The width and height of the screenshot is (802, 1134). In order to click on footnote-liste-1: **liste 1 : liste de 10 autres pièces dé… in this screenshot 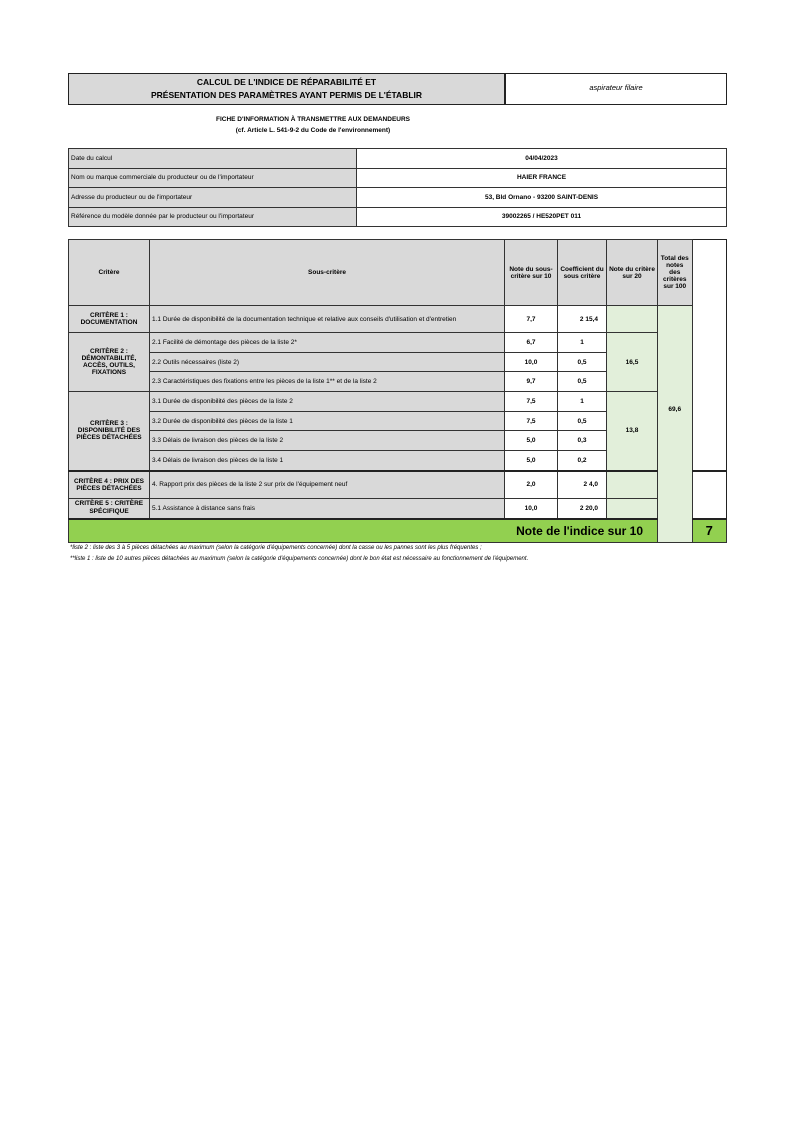, I will do `click(299, 559)`.